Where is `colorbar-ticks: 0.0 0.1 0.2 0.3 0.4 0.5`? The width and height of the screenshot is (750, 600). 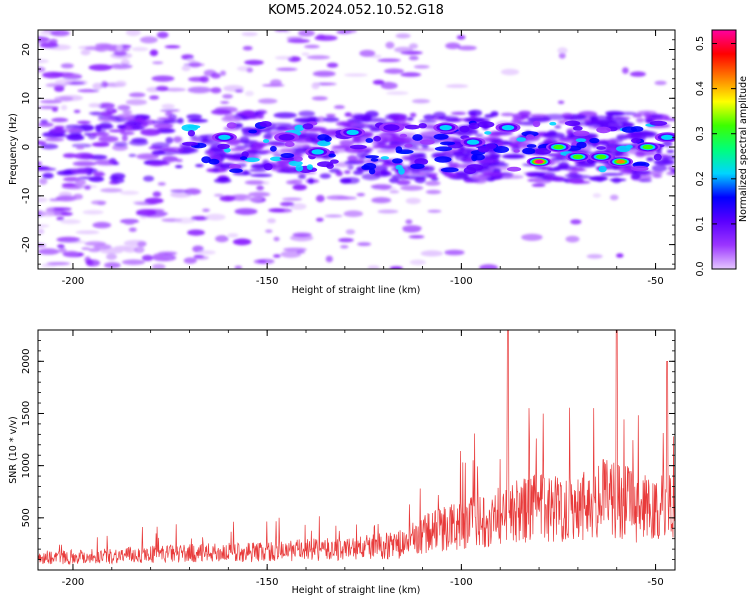 colorbar-ticks: 0.0 0.1 0.2 0.3 0.4 0.5 is located at coordinates (715, 156).